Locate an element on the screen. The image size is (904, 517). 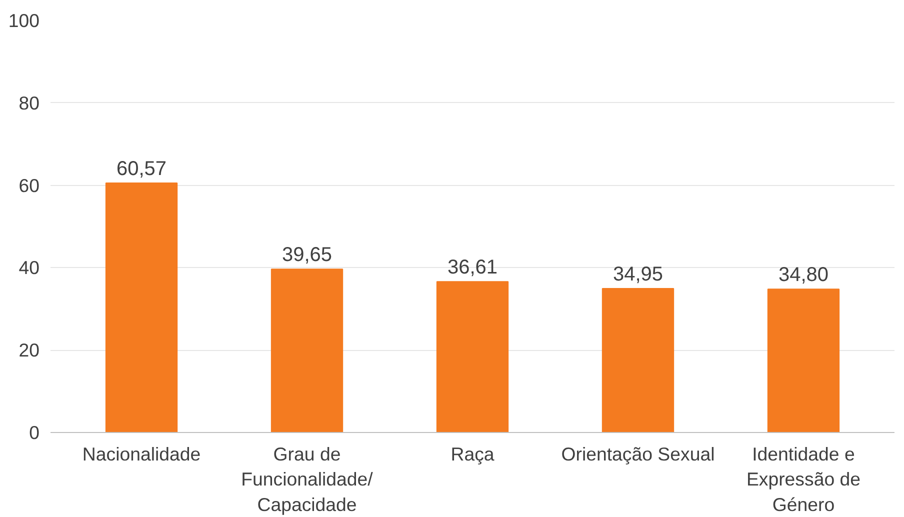
x-tick-label: Nacionalidade is located at coordinates (141, 454).